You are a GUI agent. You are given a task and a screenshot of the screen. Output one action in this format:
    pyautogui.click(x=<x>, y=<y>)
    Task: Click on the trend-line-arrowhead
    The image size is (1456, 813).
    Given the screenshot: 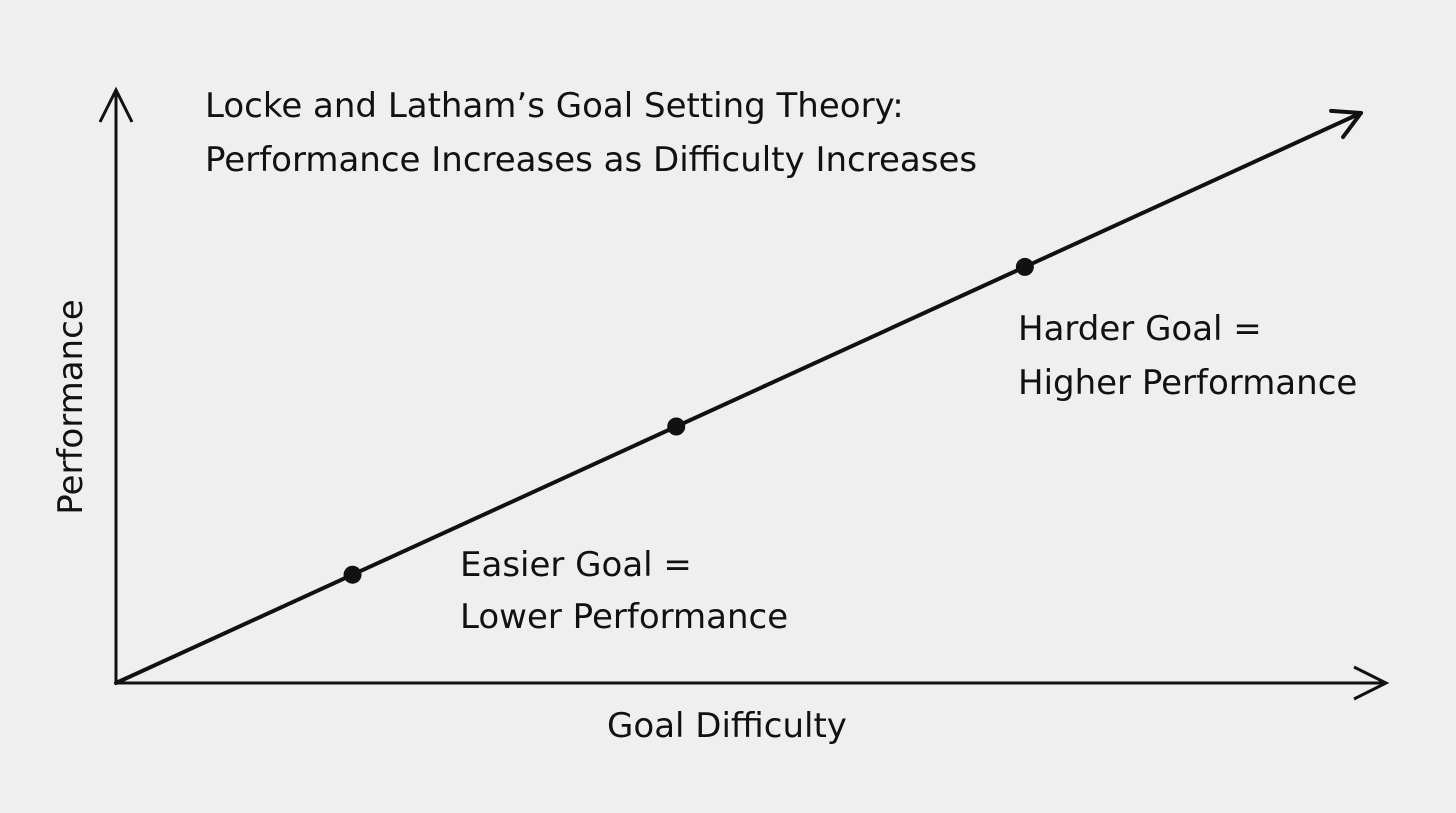 What is the action you would take?
    pyautogui.click(x=1346, y=124)
    